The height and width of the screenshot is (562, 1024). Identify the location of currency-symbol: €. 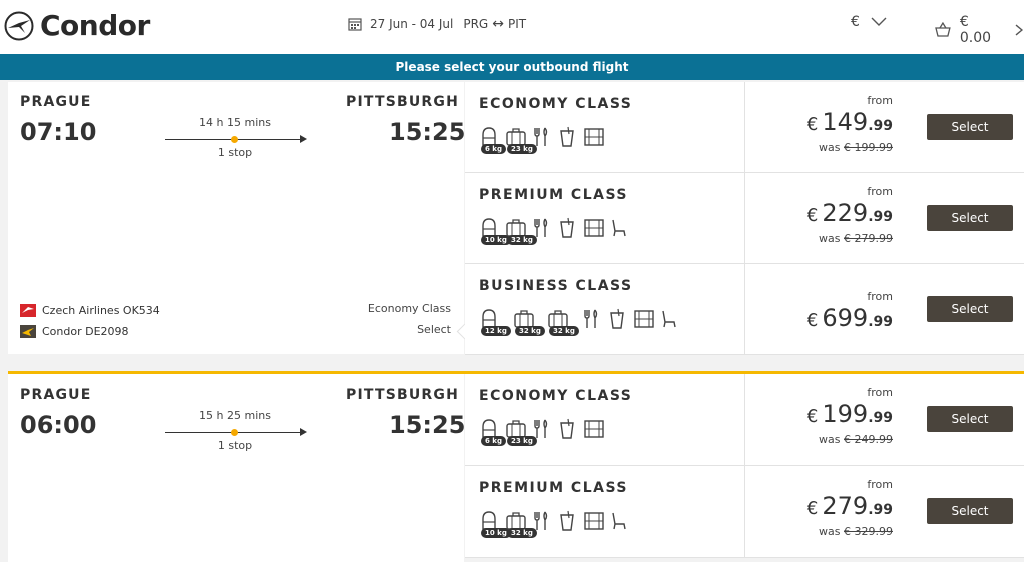
(855, 22).